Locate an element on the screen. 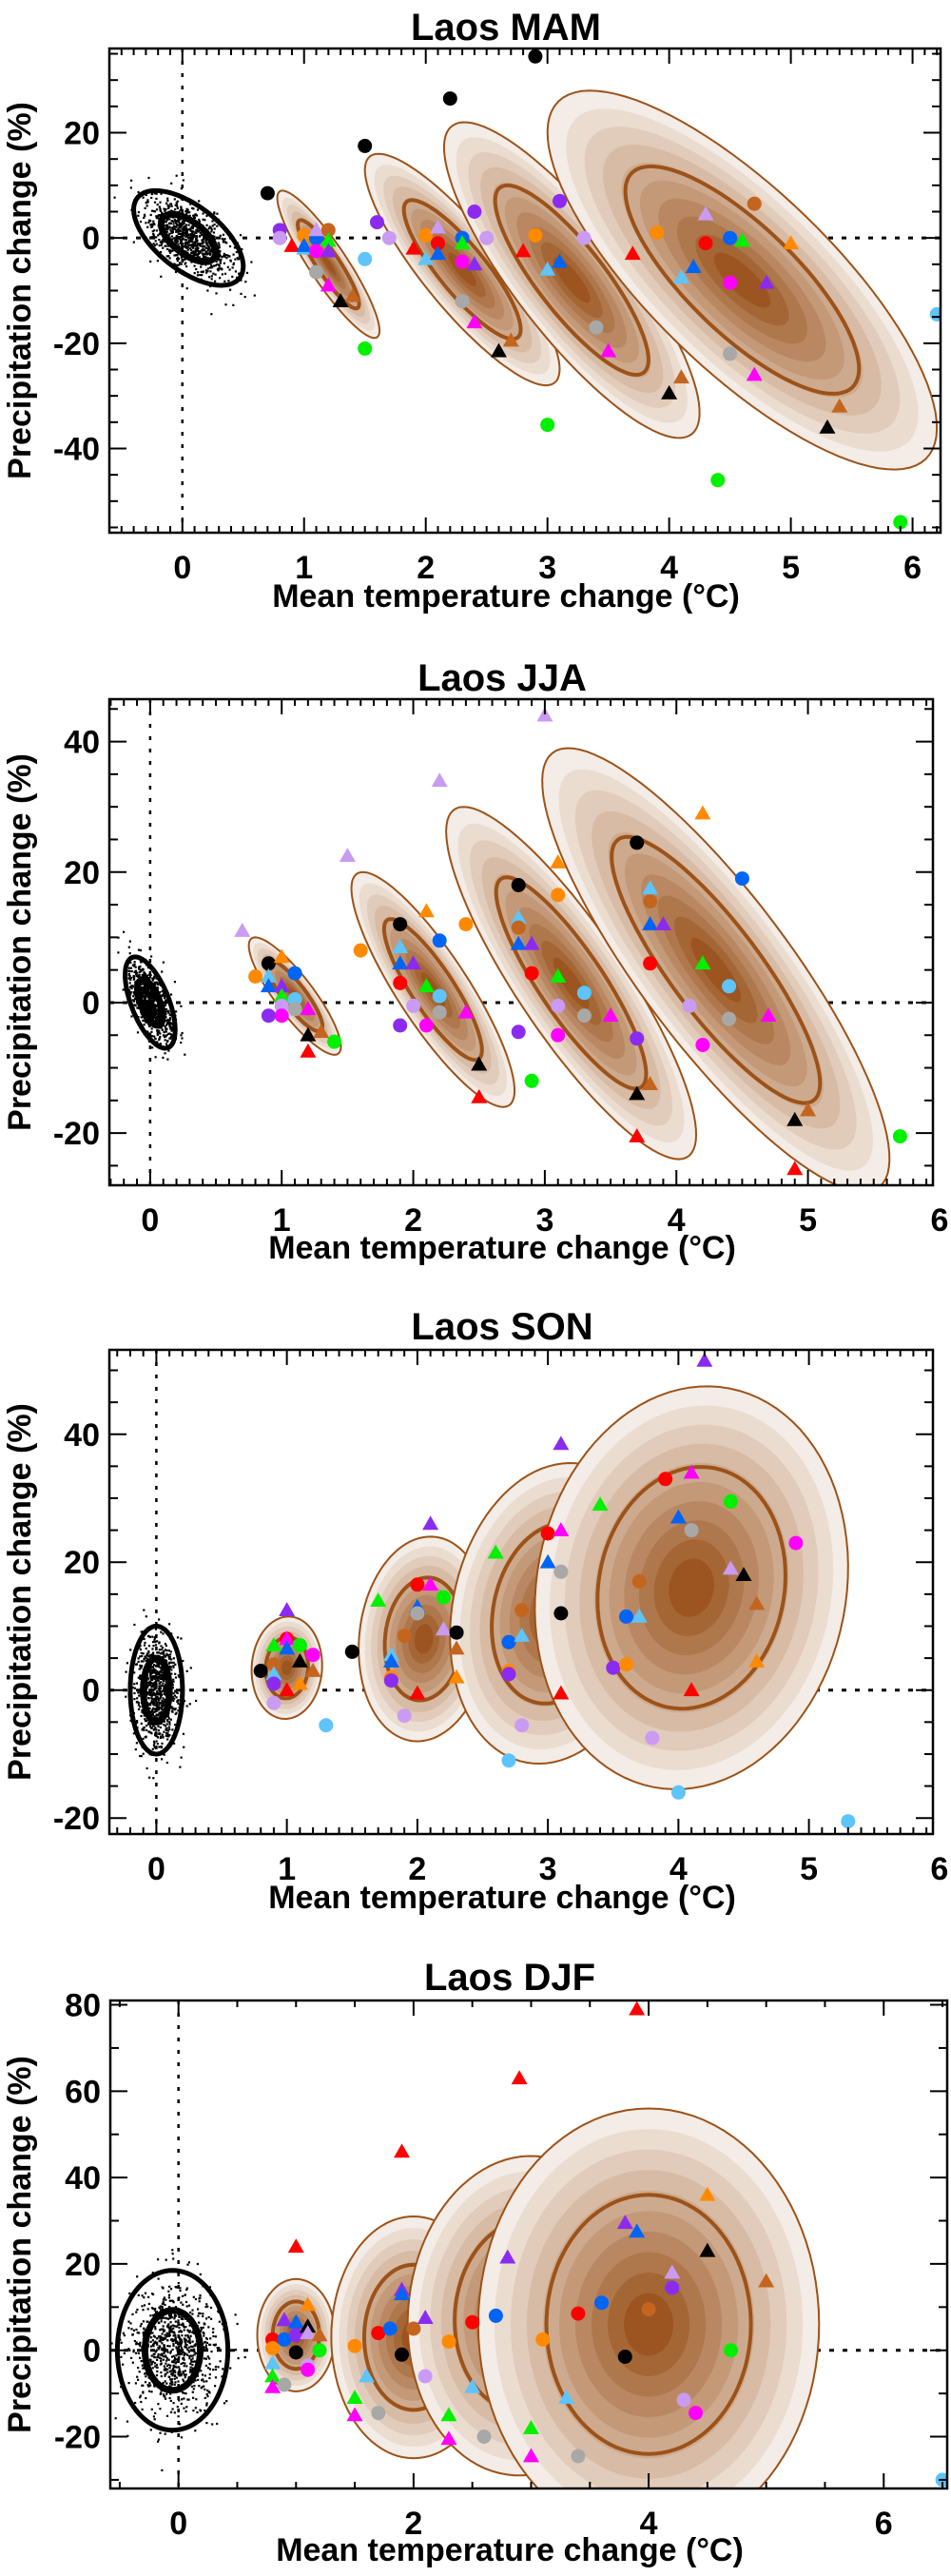 The image size is (951, 2576). model-point-circle-orange is located at coordinates (558, 896).